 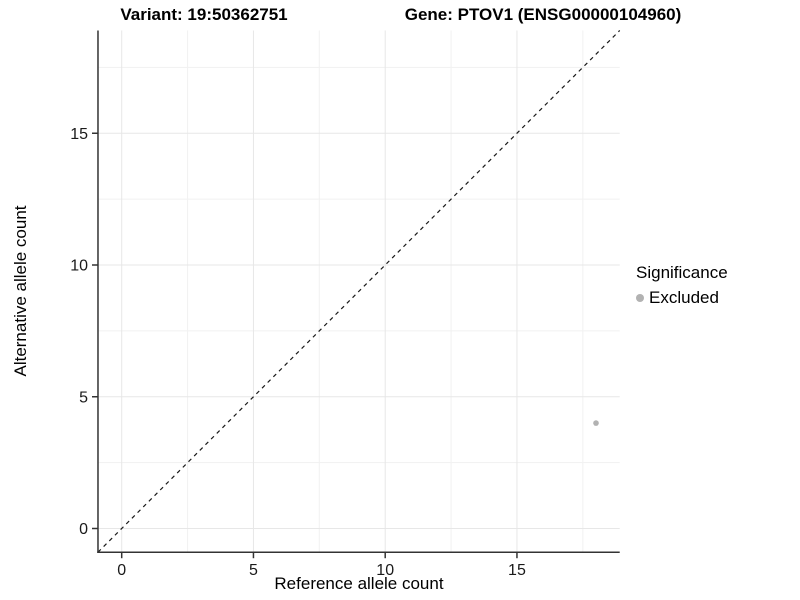 What do you see at coordinates (83, 397) in the screenshot?
I see `y-tick-label: 5` at bounding box center [83, 397].